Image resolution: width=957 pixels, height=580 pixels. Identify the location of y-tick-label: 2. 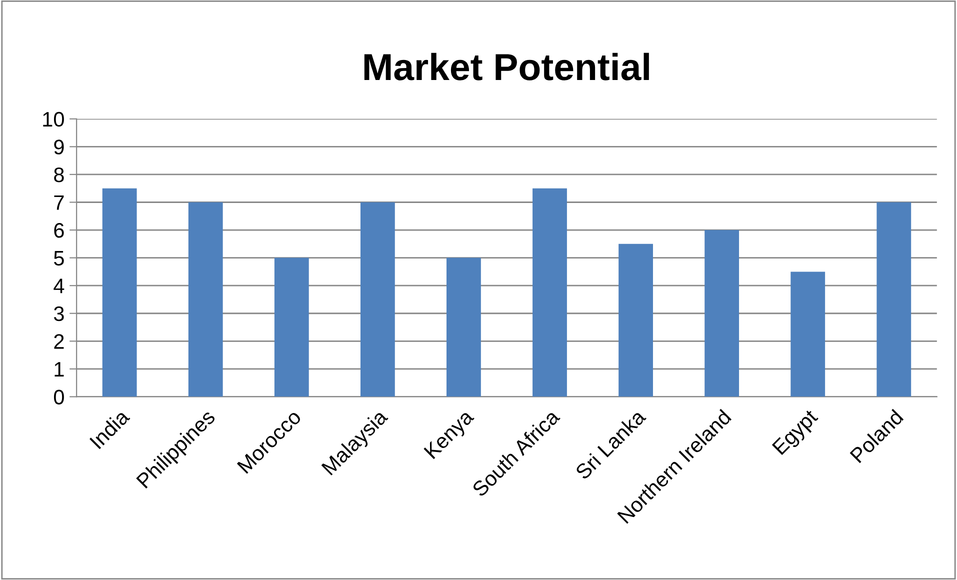
(59, 341).